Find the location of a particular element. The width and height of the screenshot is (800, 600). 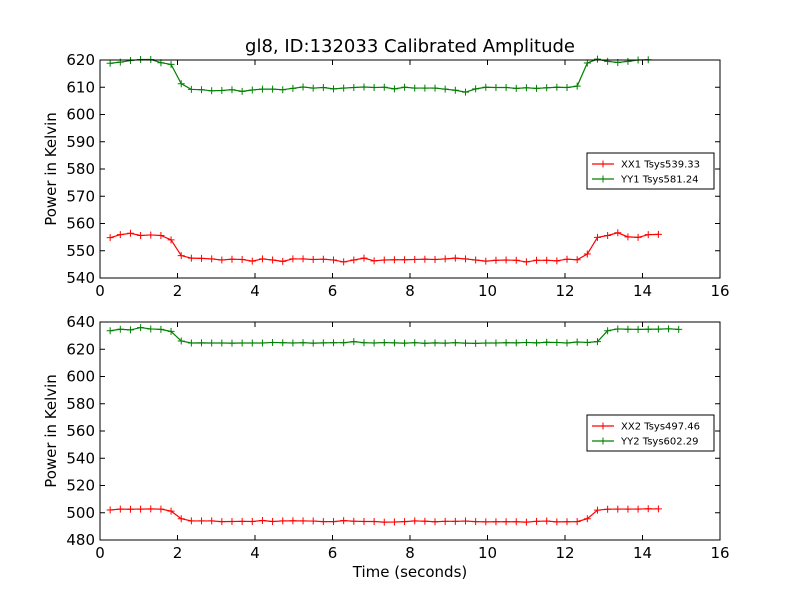

x-tick-label: 6 is located at coordinates (333, 291).